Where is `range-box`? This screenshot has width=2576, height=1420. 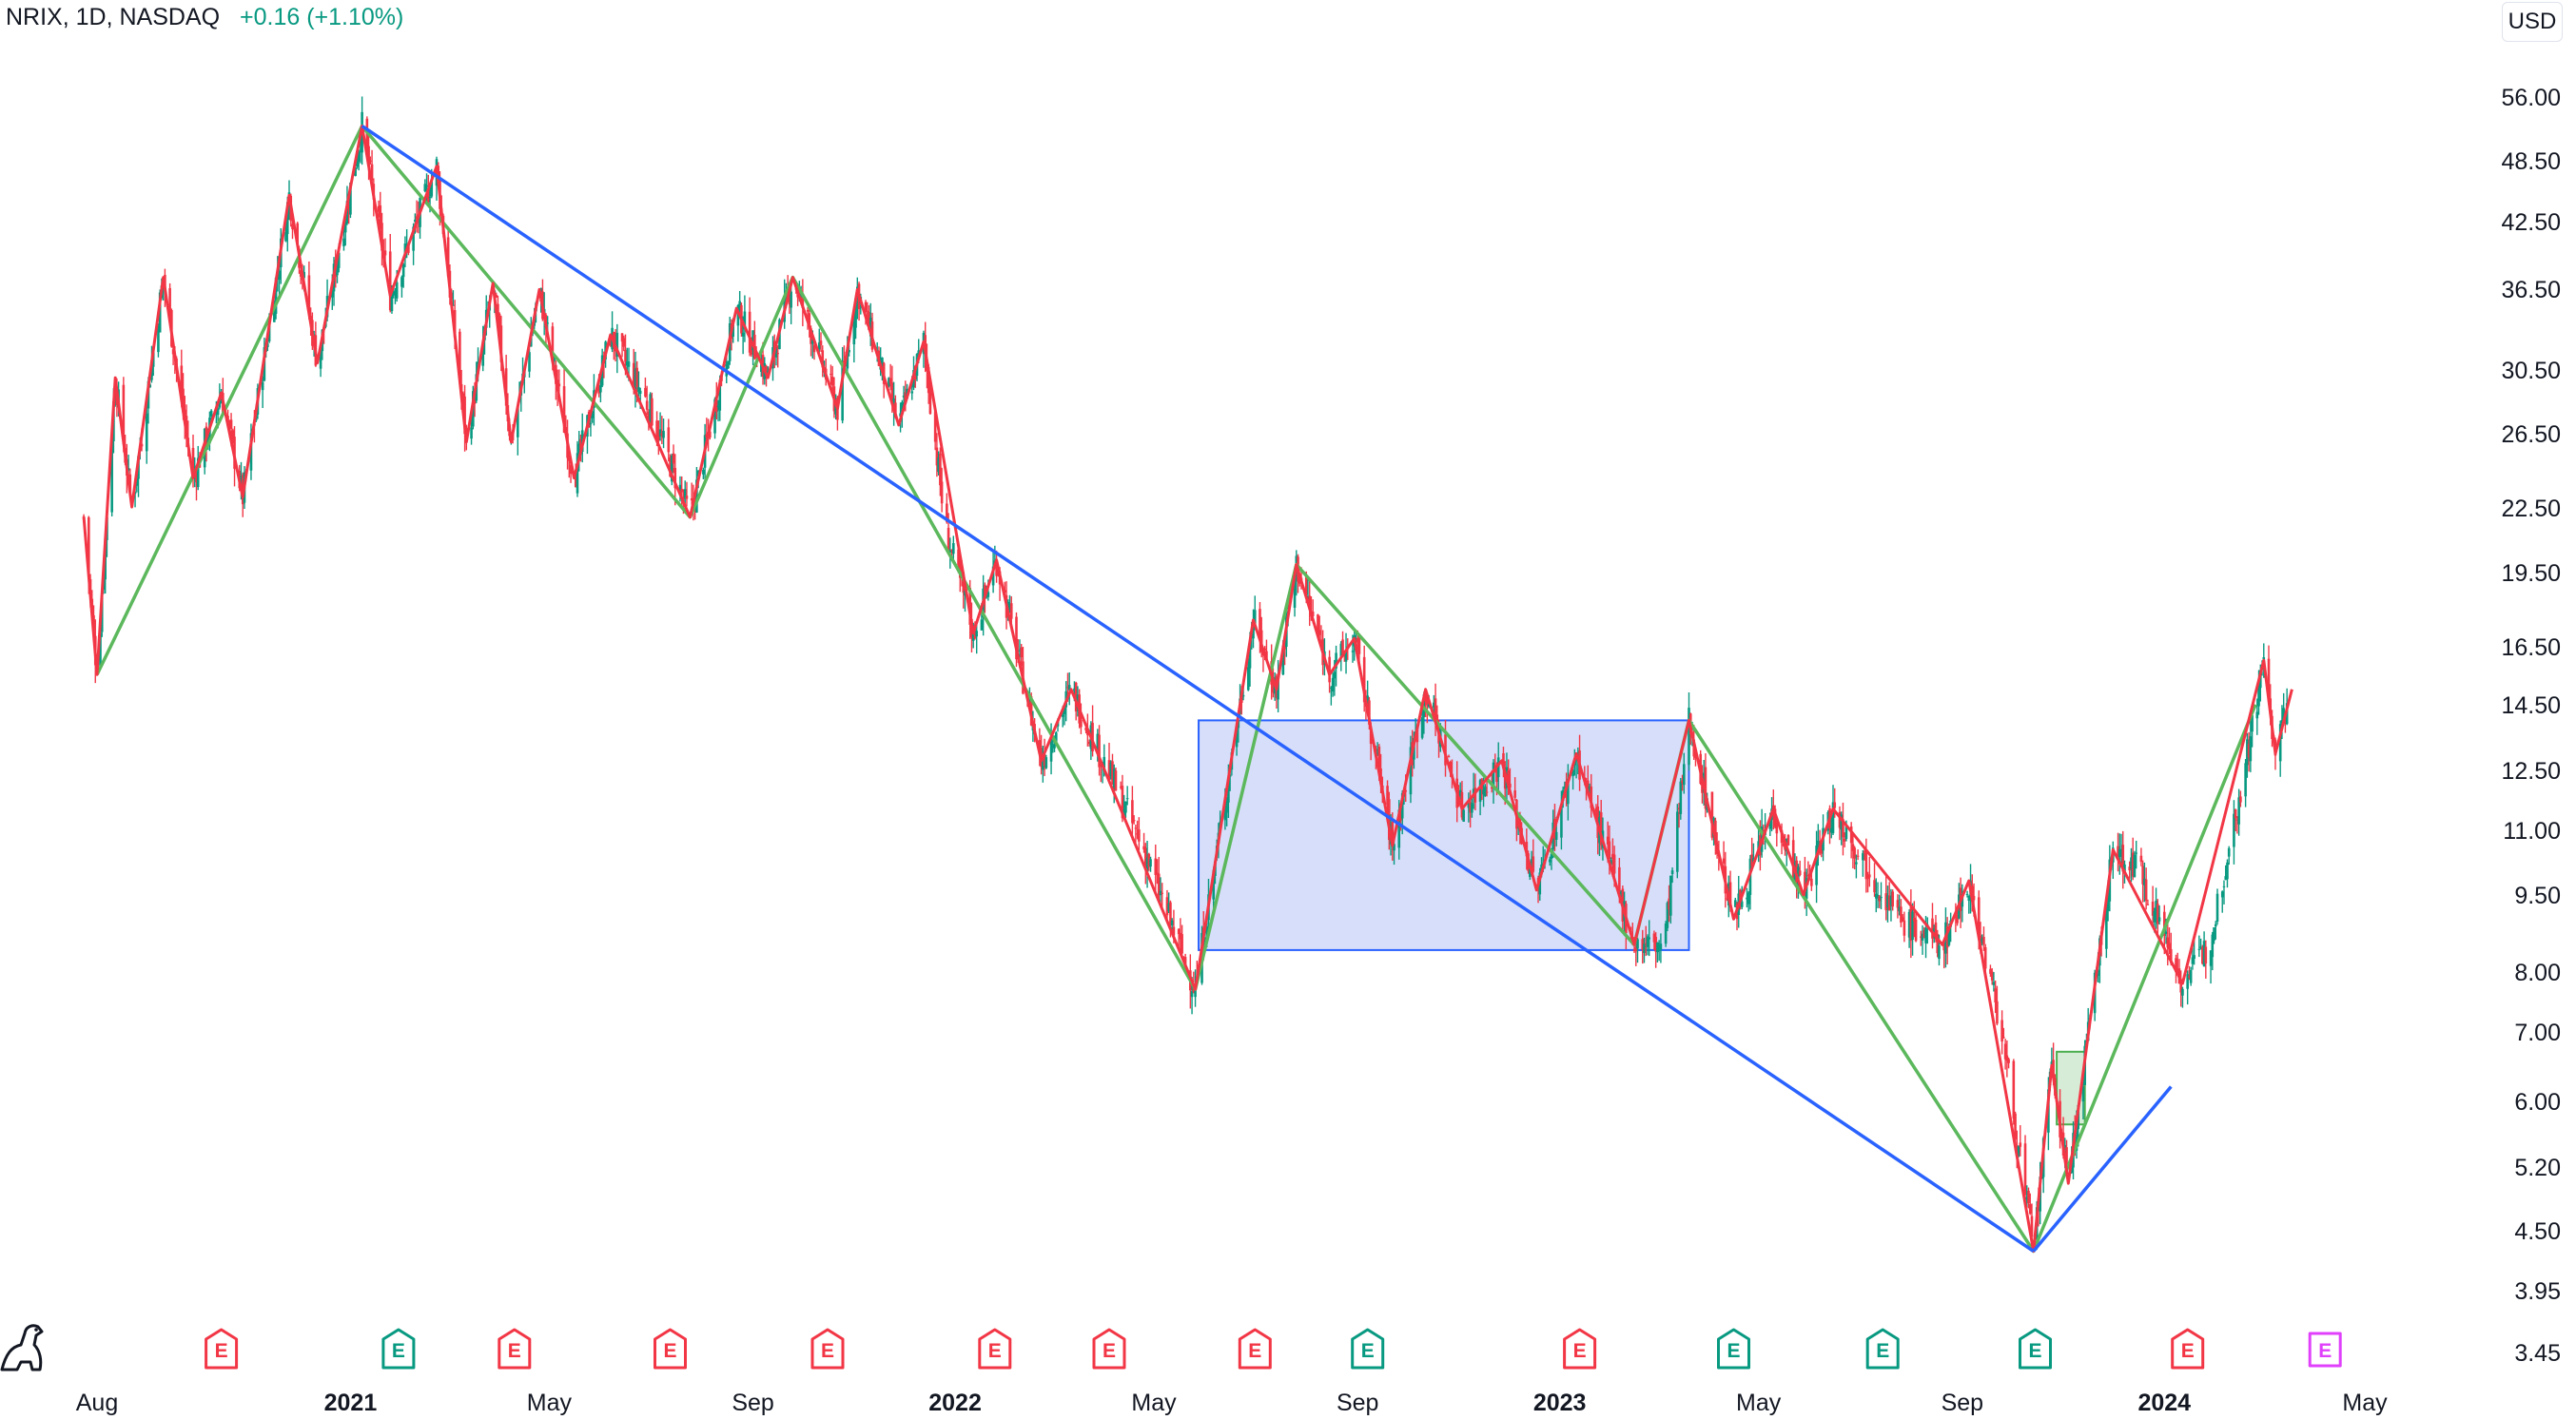 range-box is located at coordinates (1444, 835).